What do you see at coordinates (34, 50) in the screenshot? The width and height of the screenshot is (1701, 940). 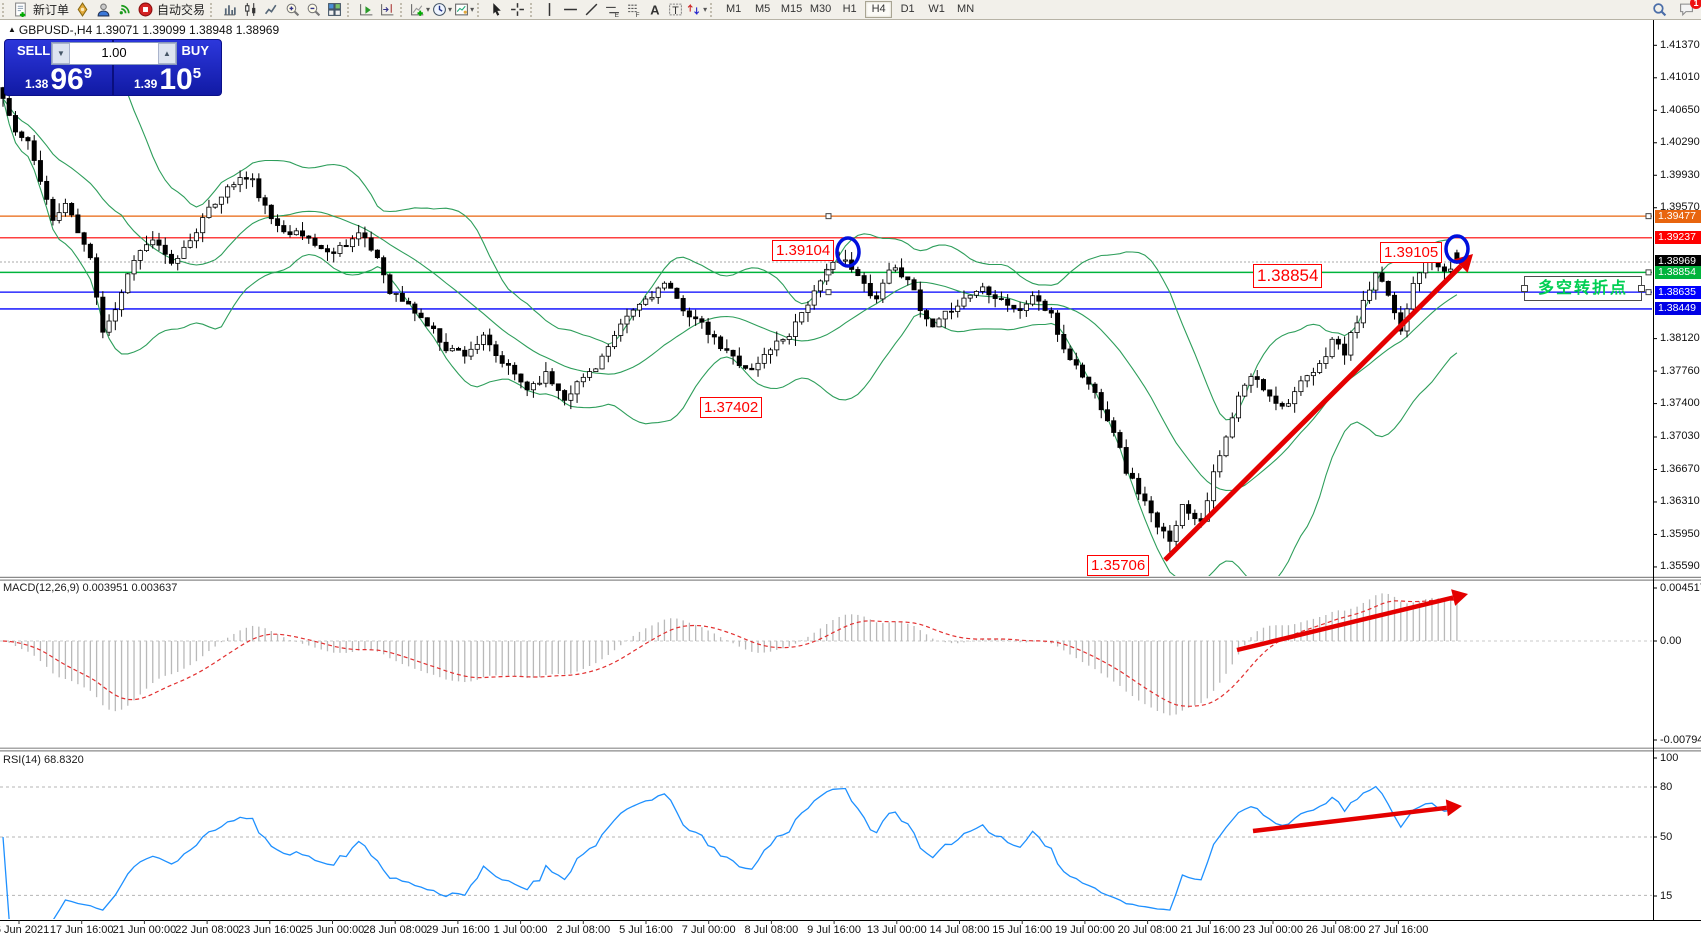 I see `sell-button: SELL` at bounding box center [34, 50].